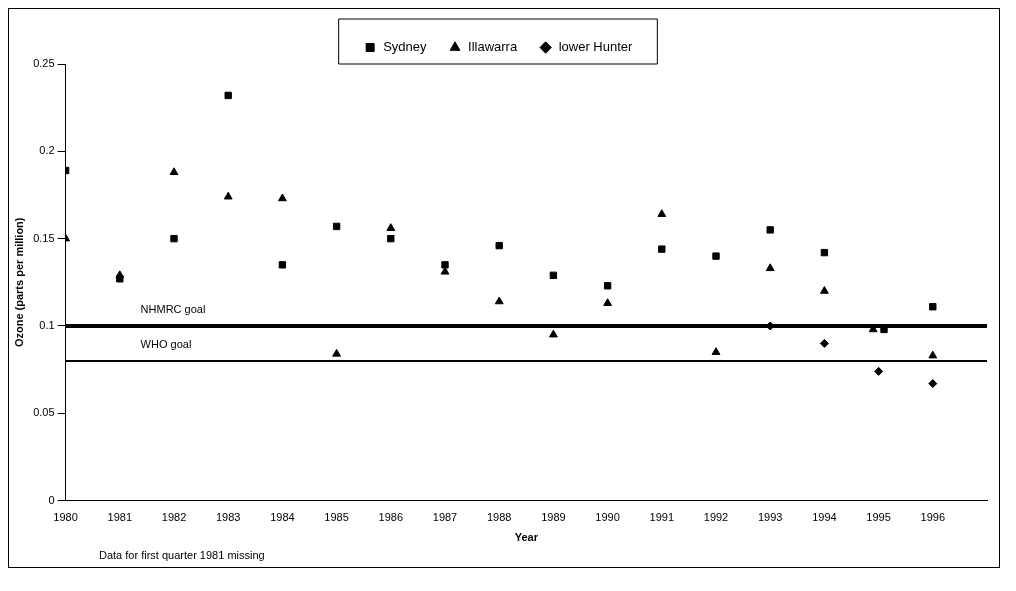 This screenshot has width=1016, height=591. I want to click on x-tick-label: 1994, so click(824, 517).